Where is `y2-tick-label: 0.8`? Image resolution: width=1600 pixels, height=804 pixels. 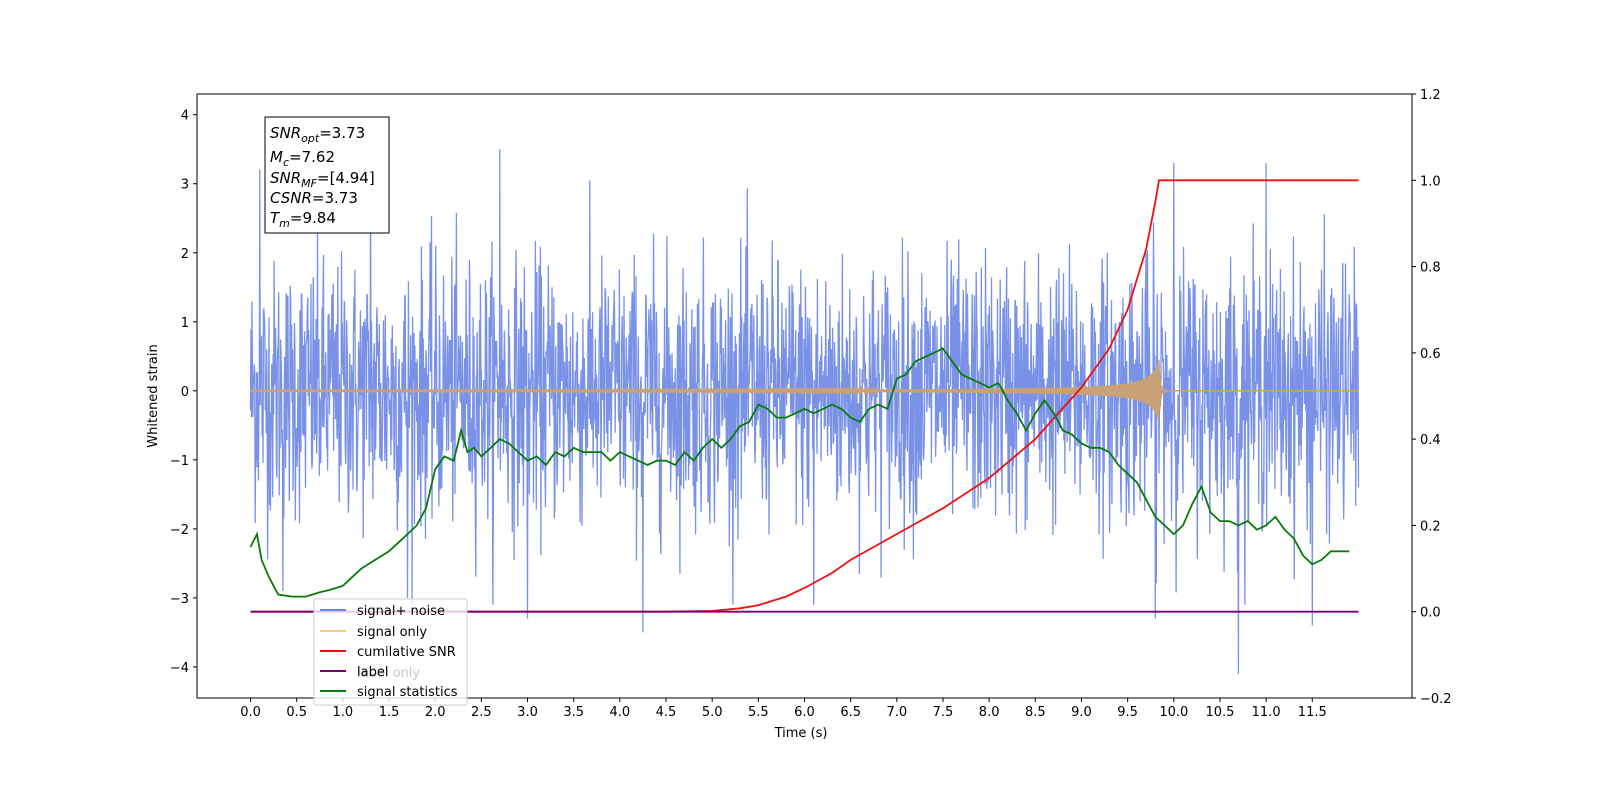
y2-tick-label: 0.8 is located at coordinates (1430, 268).